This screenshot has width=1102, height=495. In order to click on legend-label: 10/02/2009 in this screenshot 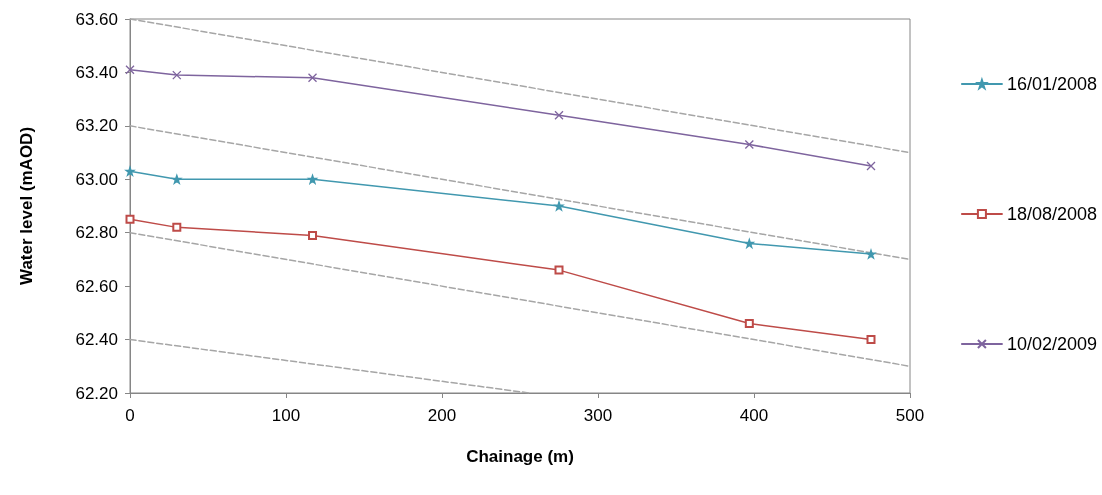, I will do `click(1052, 344)`.